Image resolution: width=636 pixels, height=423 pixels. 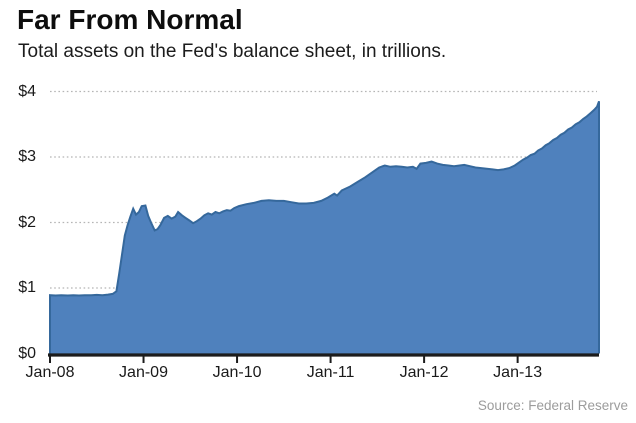 What do you see at coordinates (50, 372) in the screenshot?
I see `x-axis-label: Jan-08` at bounding box center [50, 372].